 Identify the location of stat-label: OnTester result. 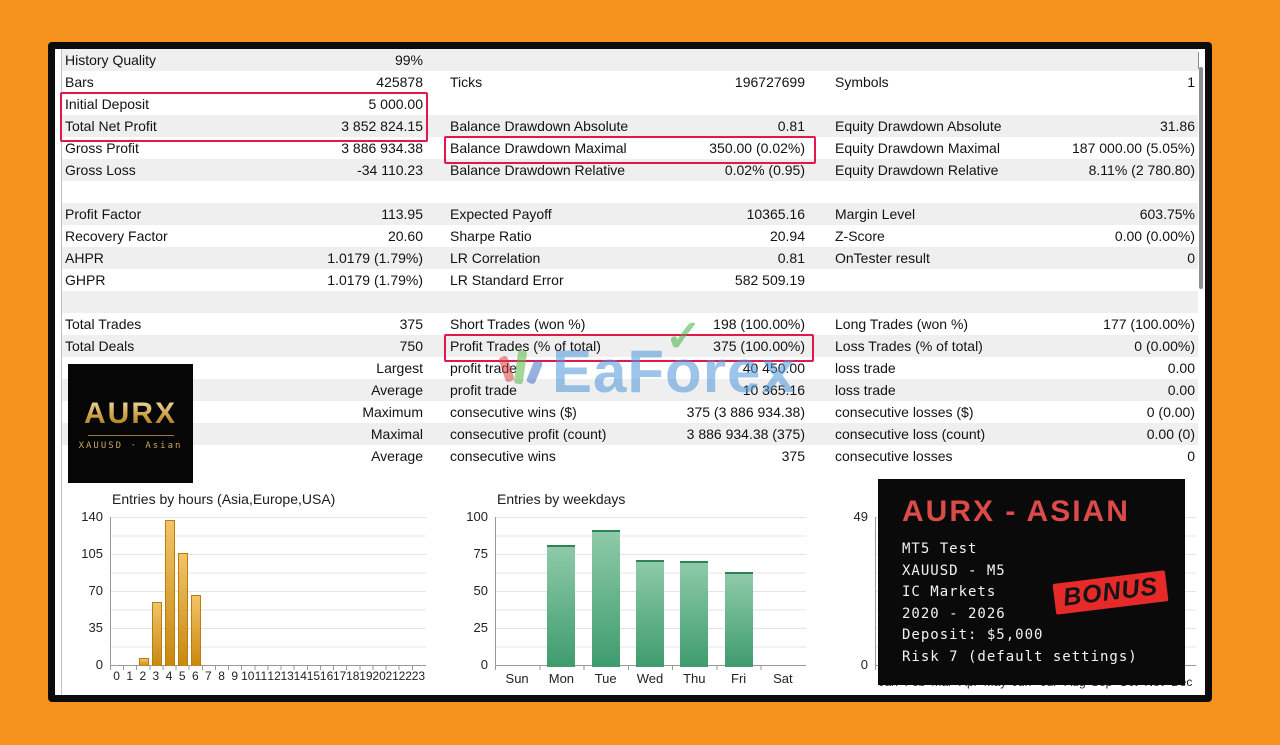
(882, 258).